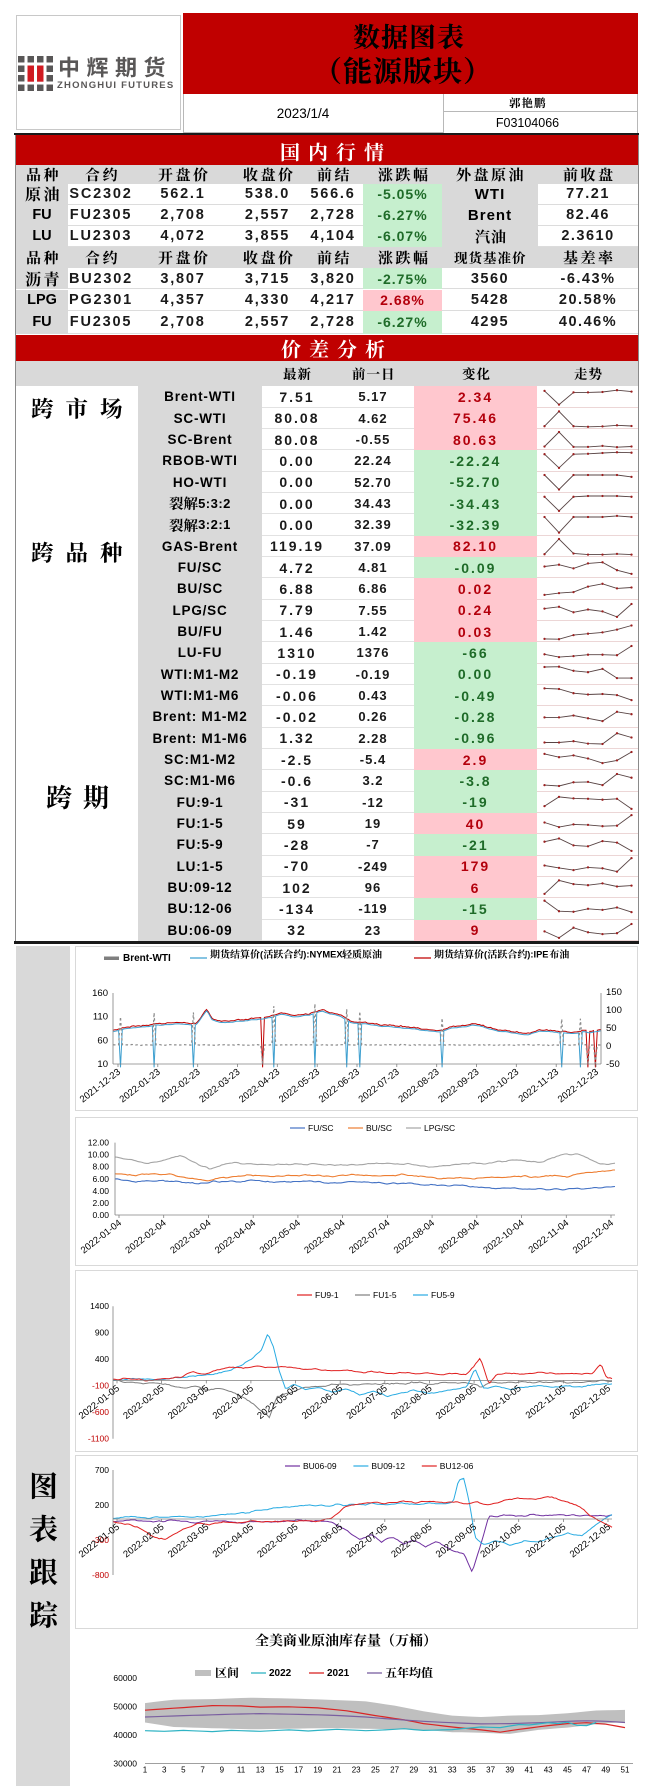 This screenshot has height=1786, width=653. I want to click on svg-text: 200, so click(102, 1505).